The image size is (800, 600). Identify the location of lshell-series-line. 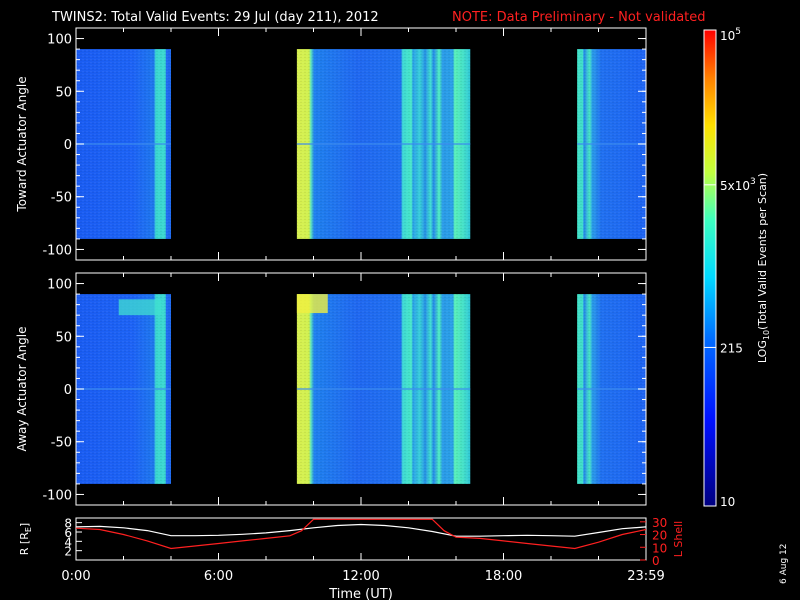
(361, 534).